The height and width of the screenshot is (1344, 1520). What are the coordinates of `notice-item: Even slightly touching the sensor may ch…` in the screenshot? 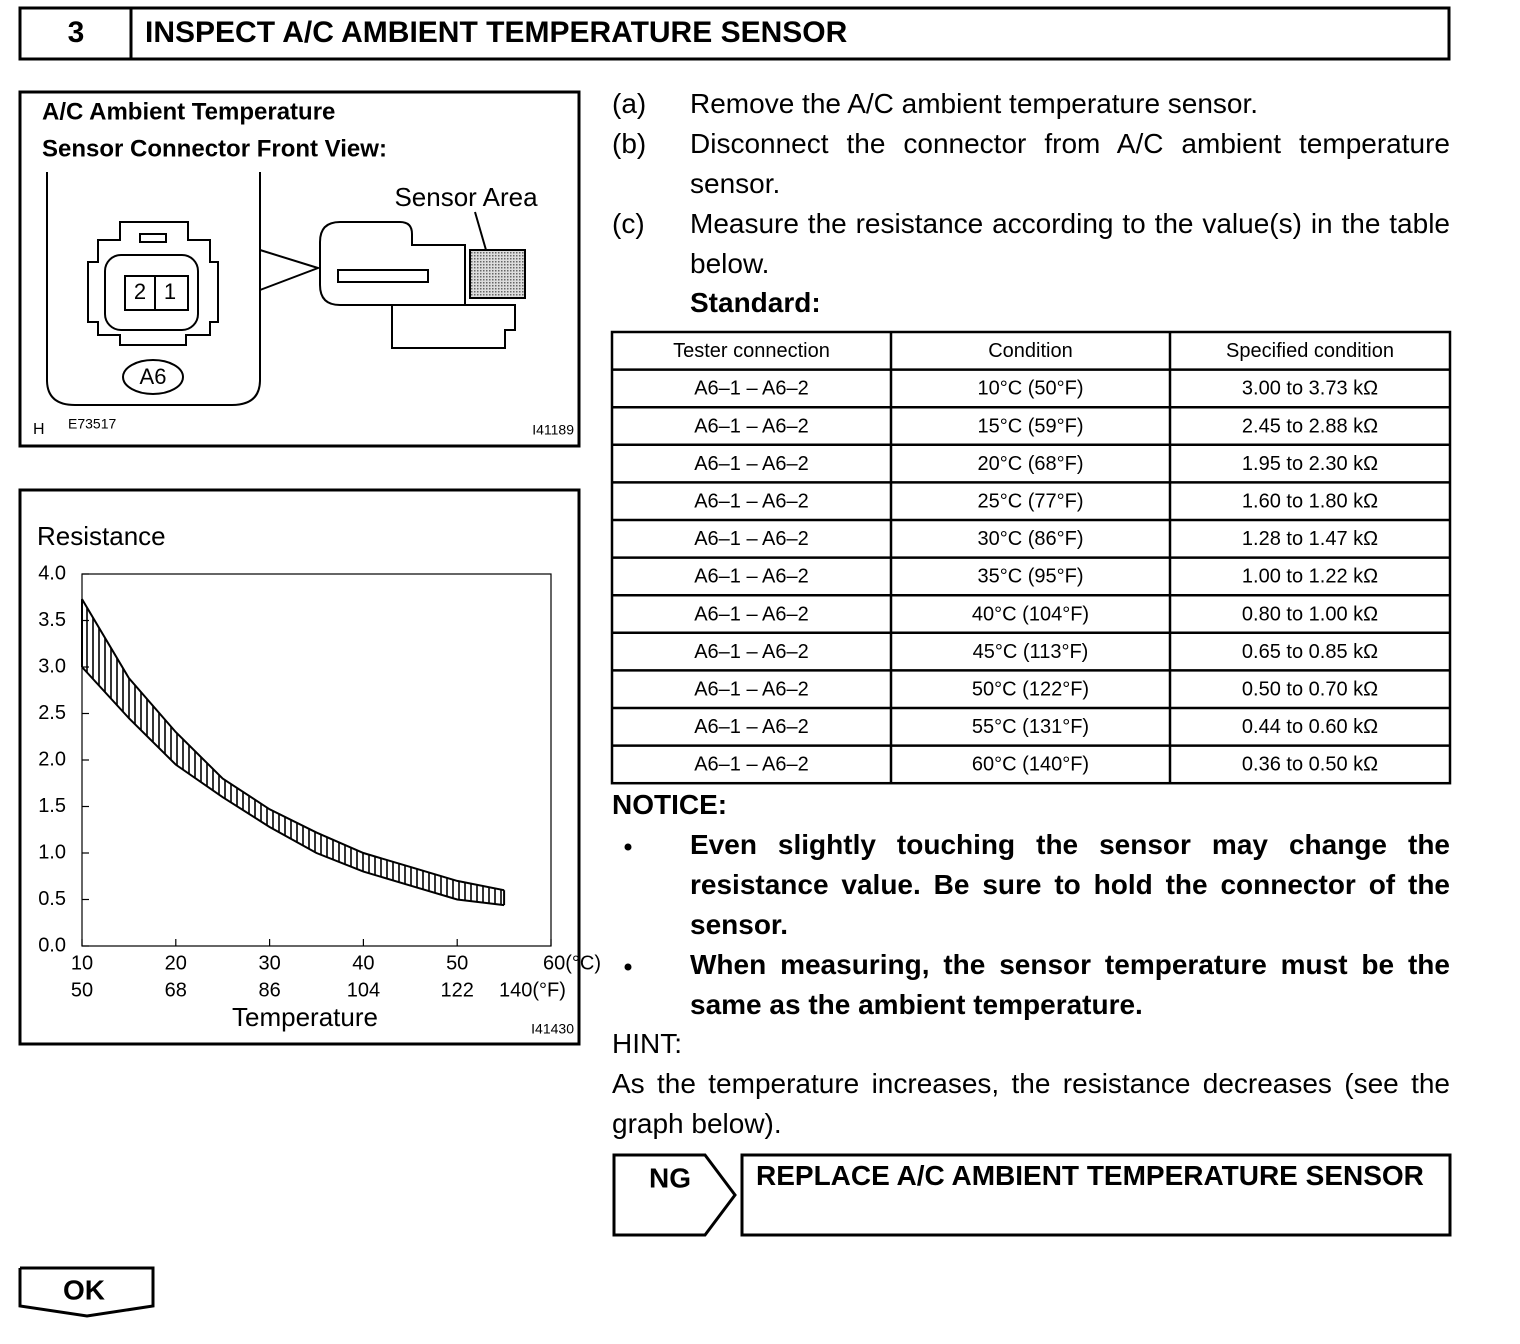 It's located at (1070, 884).